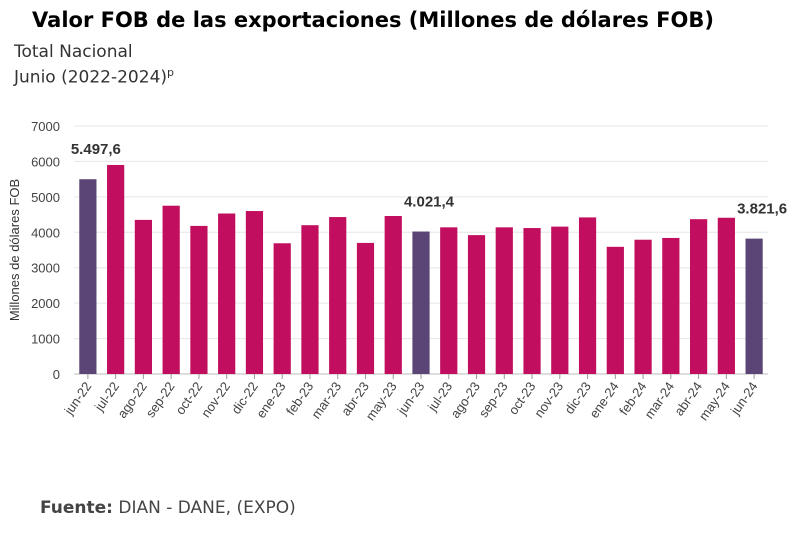 Image resolution: width=800 pixels, height=533 pixels. I want to click on x-tick-label: jun-22, so click(78, 398).